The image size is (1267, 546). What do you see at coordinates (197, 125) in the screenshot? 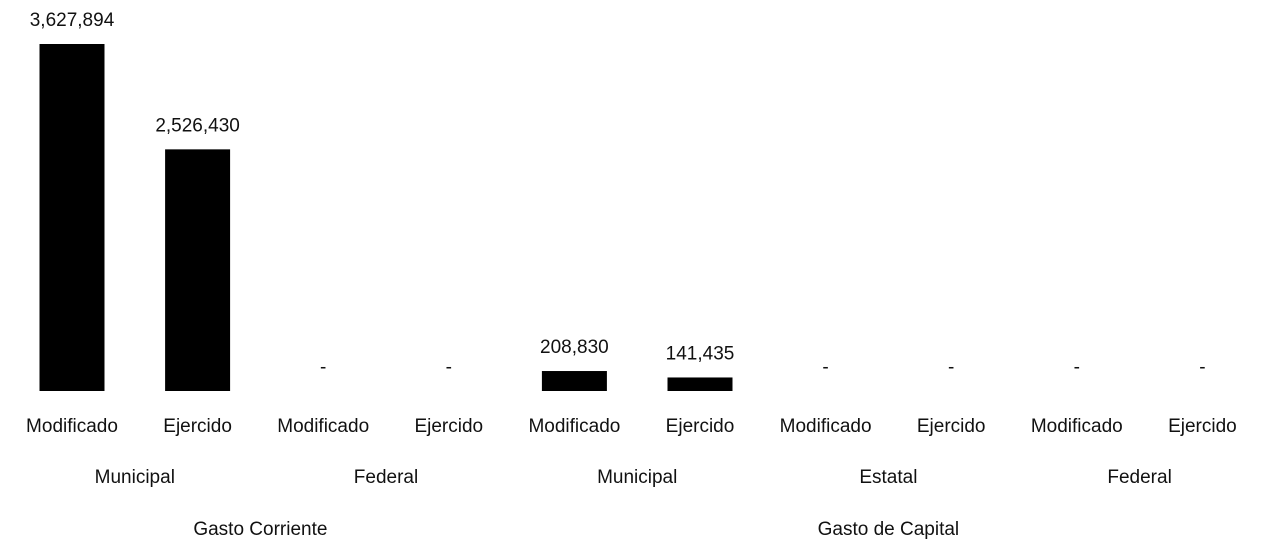
I see `data-label: 2,526,430` at bounding box center [197, 125].